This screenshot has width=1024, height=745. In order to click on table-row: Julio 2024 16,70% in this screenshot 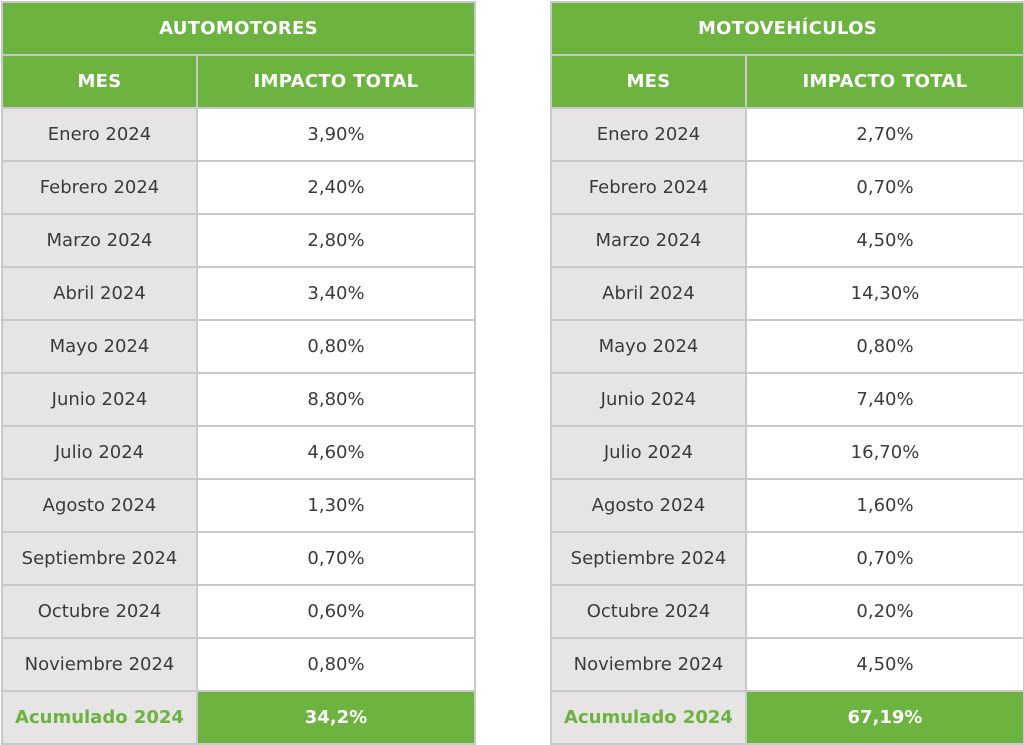, I will do `click(787, 452)`.